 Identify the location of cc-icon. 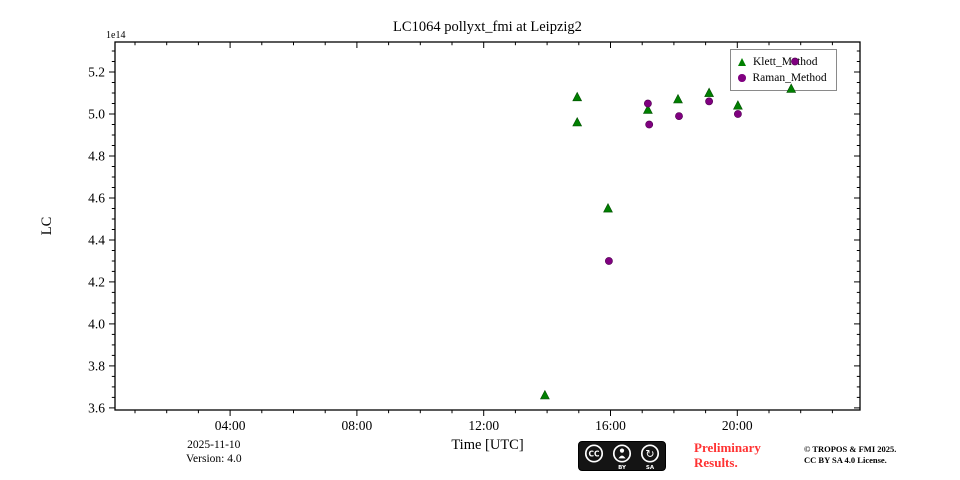
(594, 453).